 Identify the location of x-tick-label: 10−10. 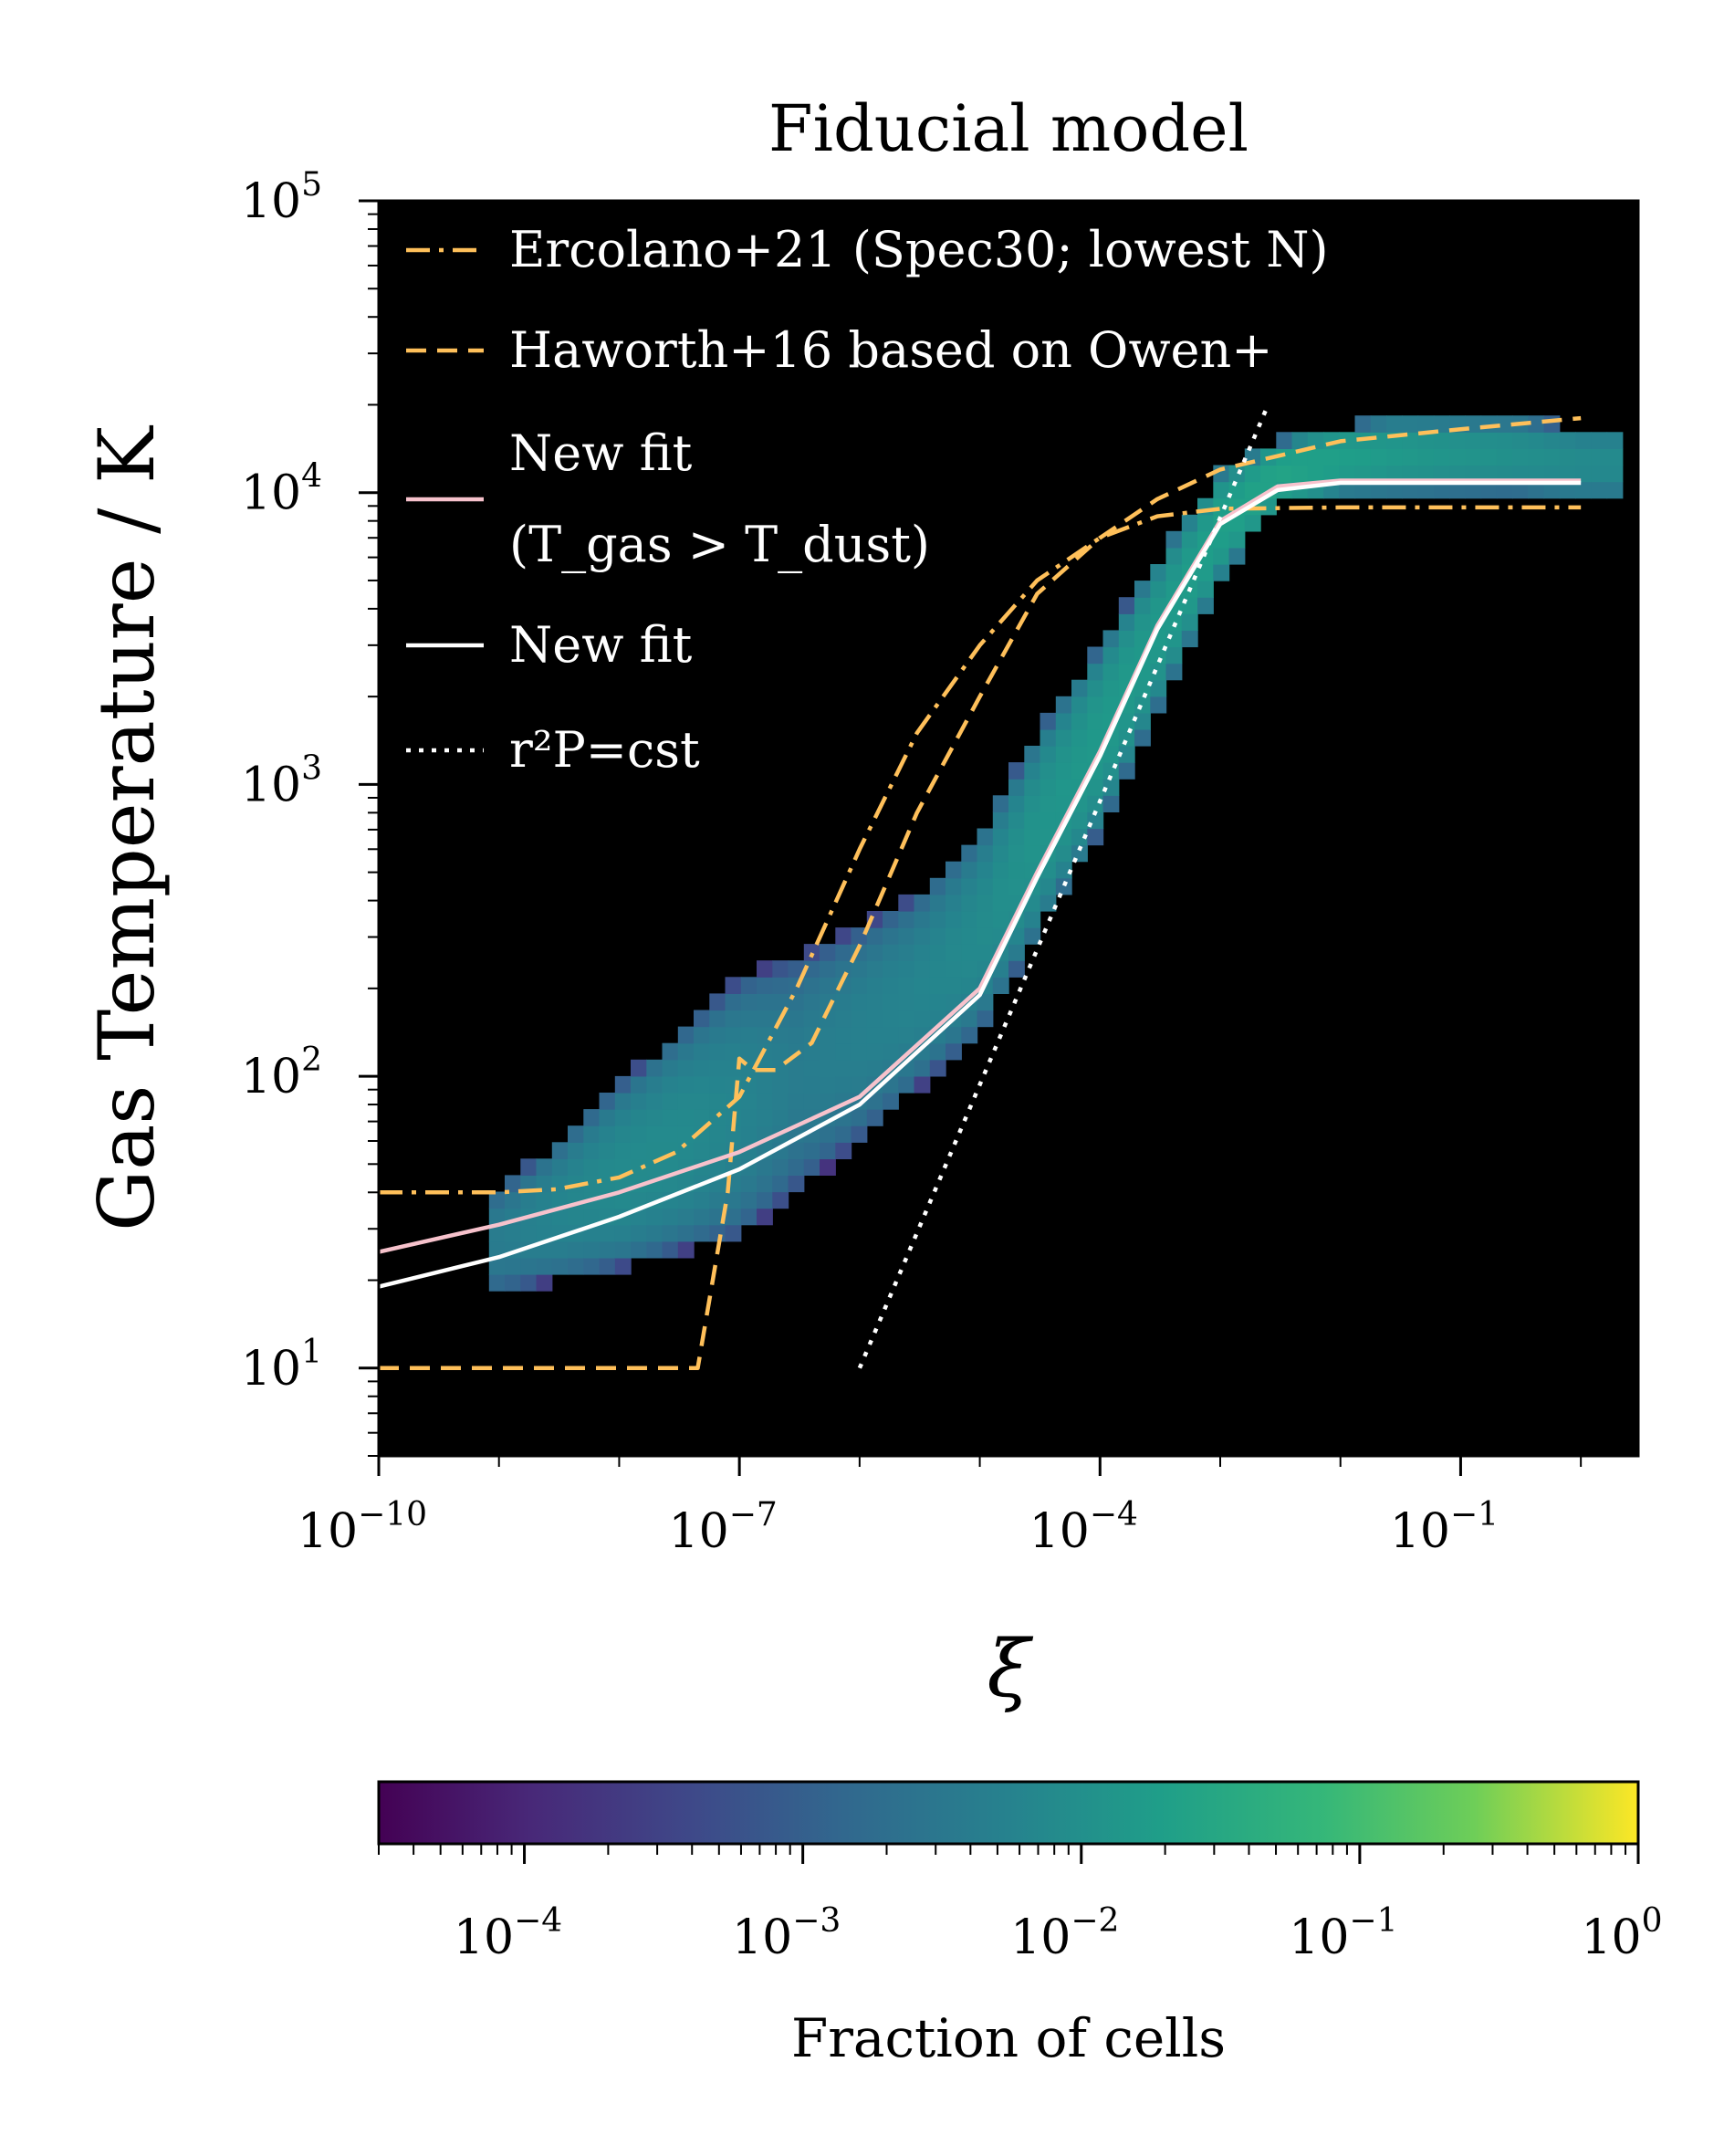
(363, 1527).